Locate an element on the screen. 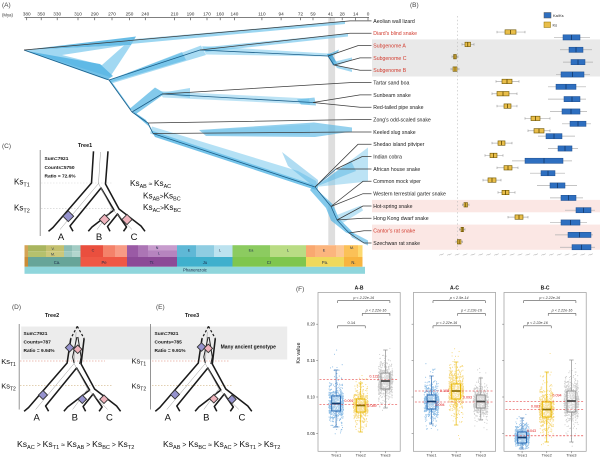 The image size is (600, 458). svg-text:KsAC > KsT1 ≈ KsAB > KsBC > Ks: KsAC > KsT1 ≈ KsAB > KsBC > KsT2 is located at coordinates (75, 445).